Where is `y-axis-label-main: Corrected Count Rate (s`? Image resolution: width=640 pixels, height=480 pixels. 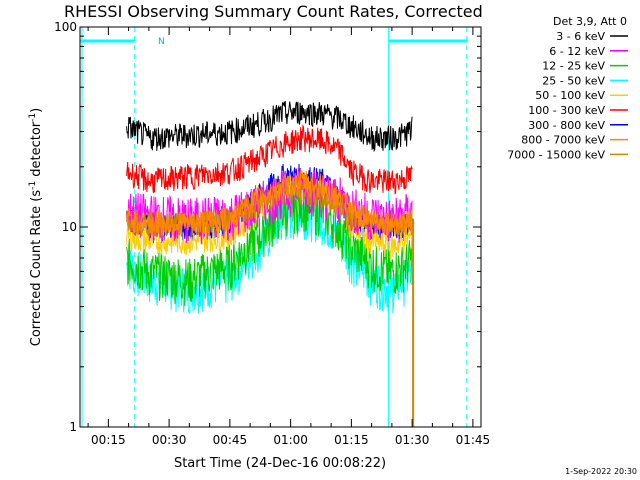
y-axis-label-main: Corrected Count Rate (s is located at coordinates (36, 268).